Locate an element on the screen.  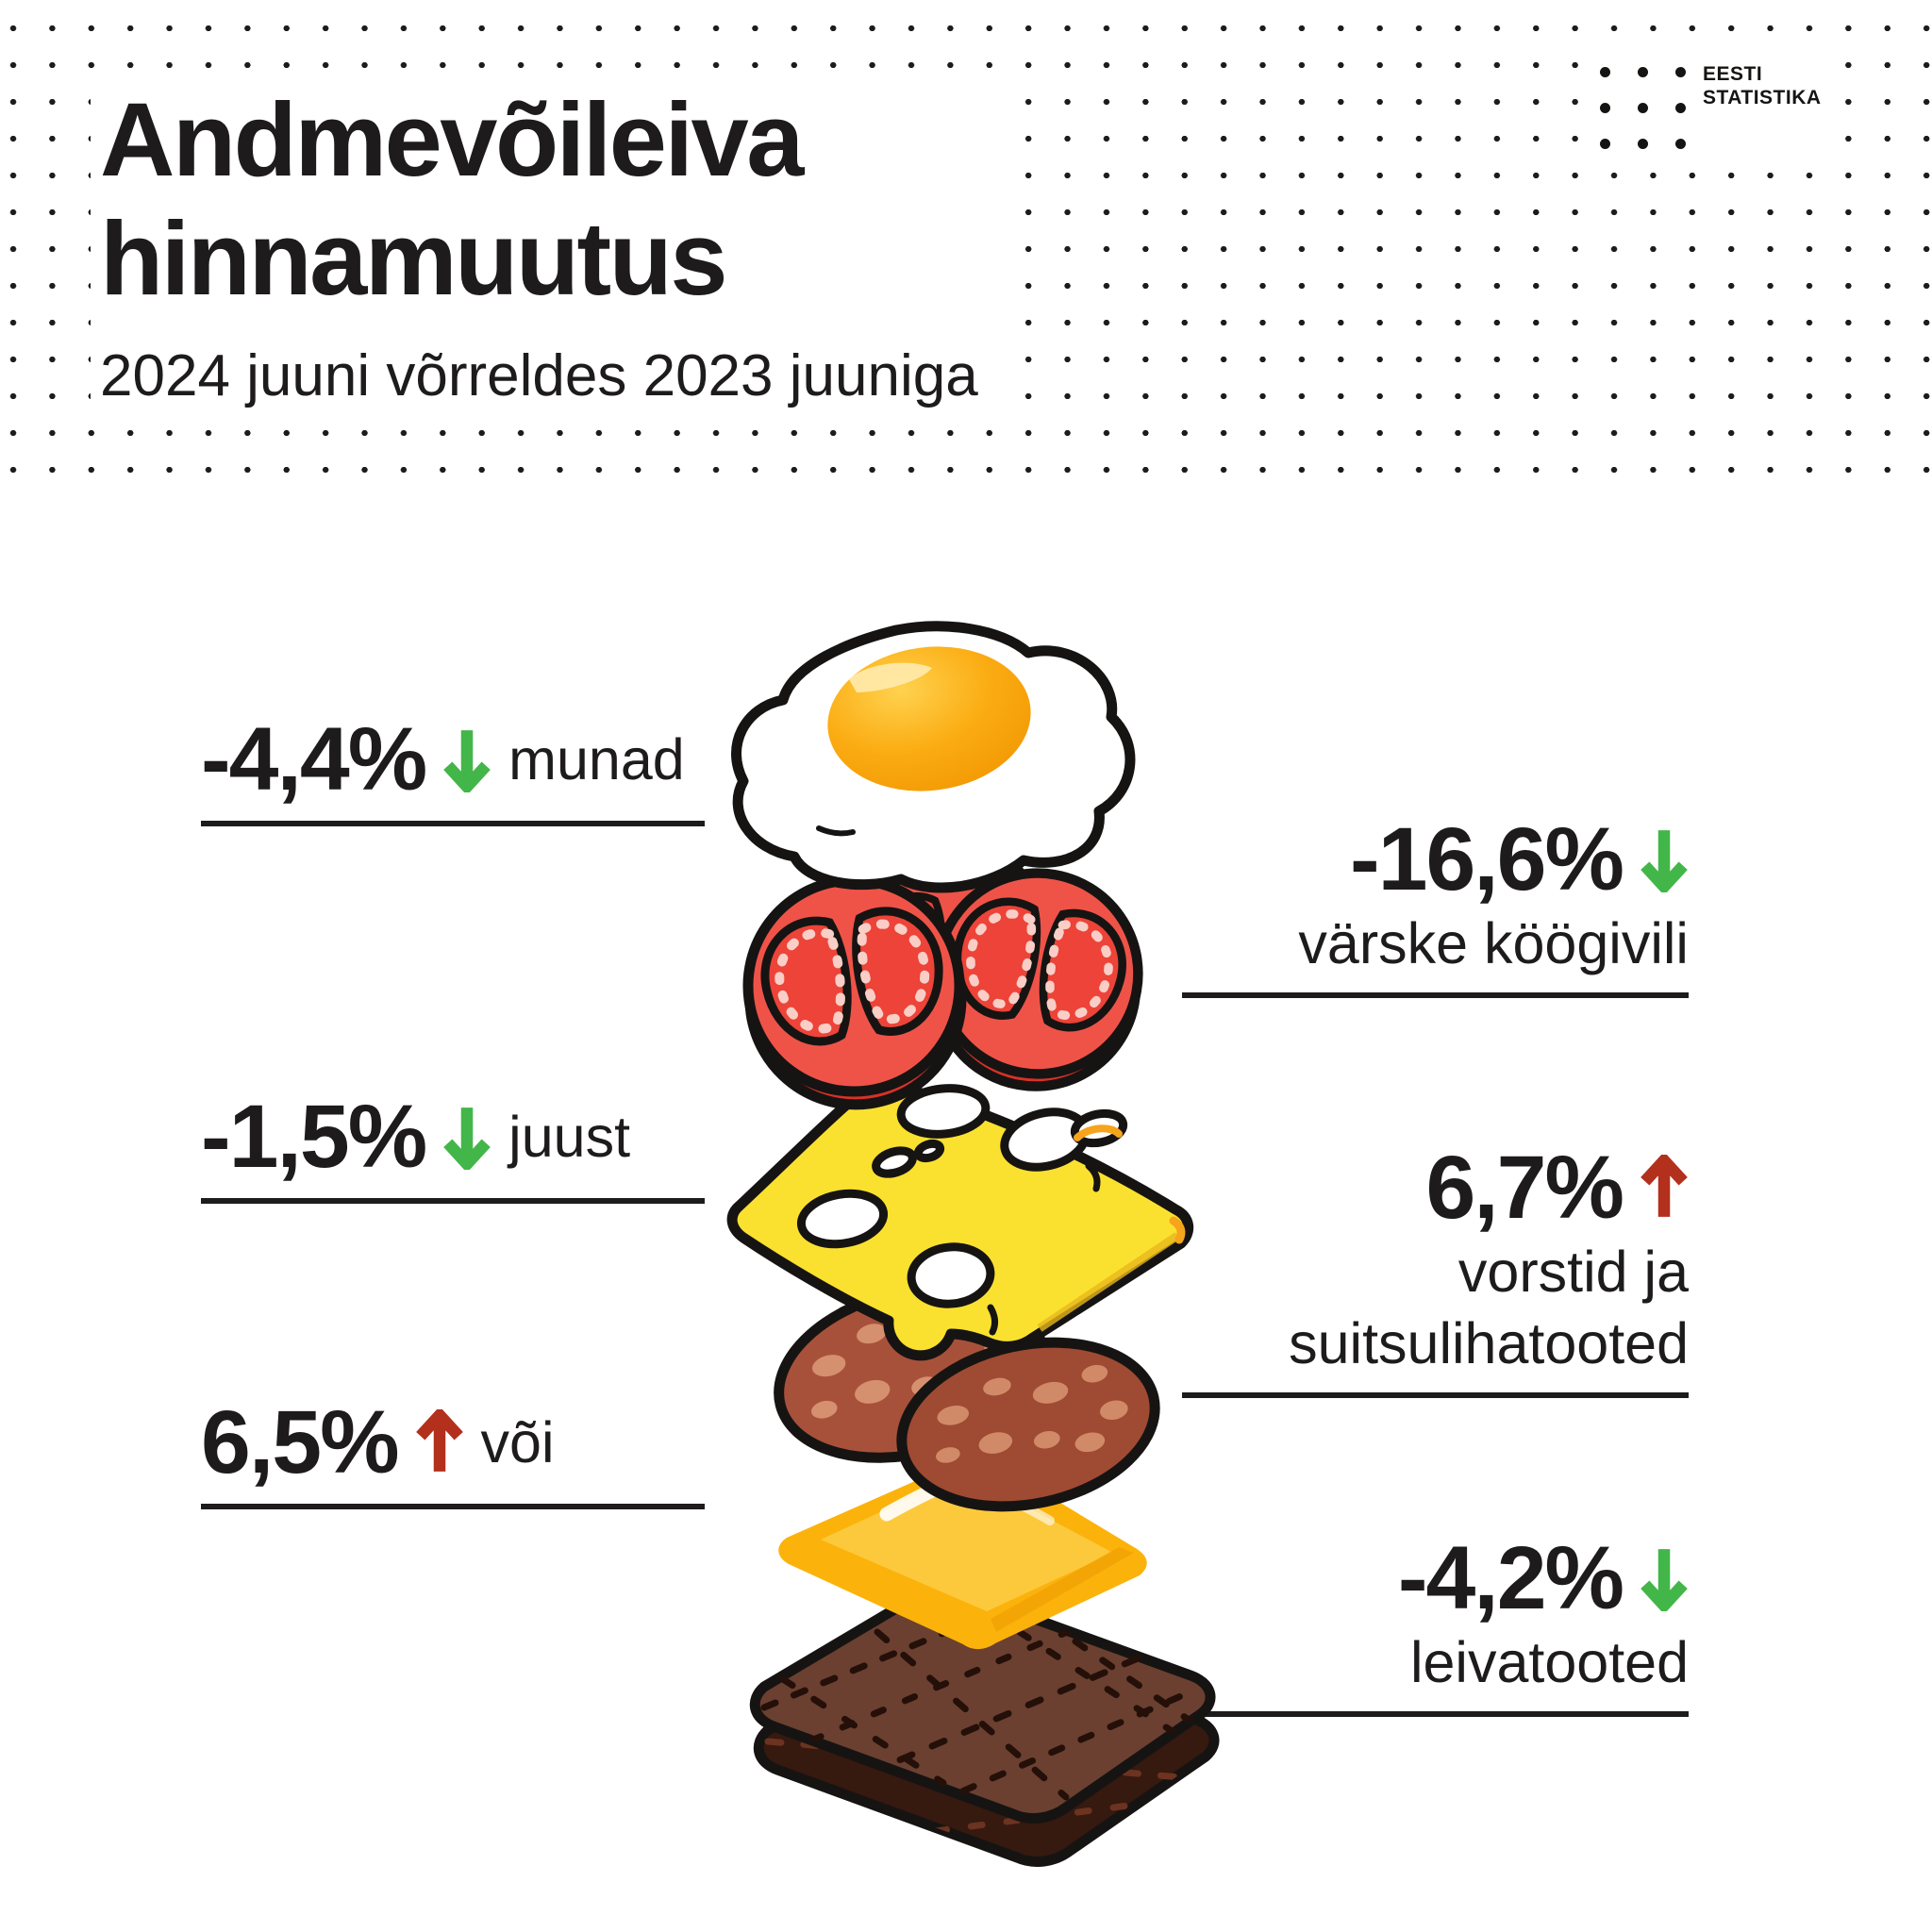
logo-text: EESTI STATISTIKA is located at coordinates (1763, 85).